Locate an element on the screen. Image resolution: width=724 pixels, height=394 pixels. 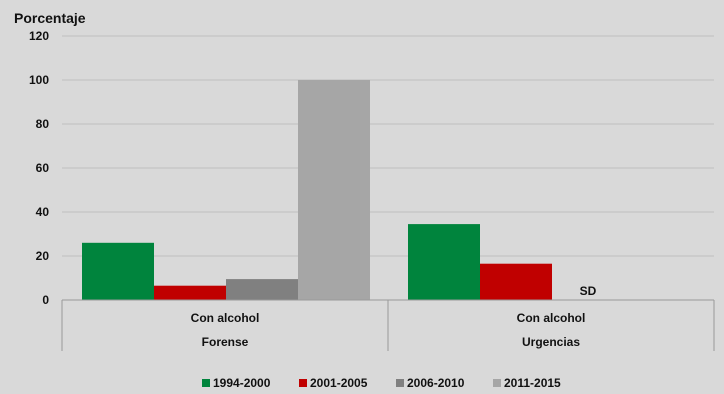
legend-label: 2006-2010 is located at coordinates (436, 383).